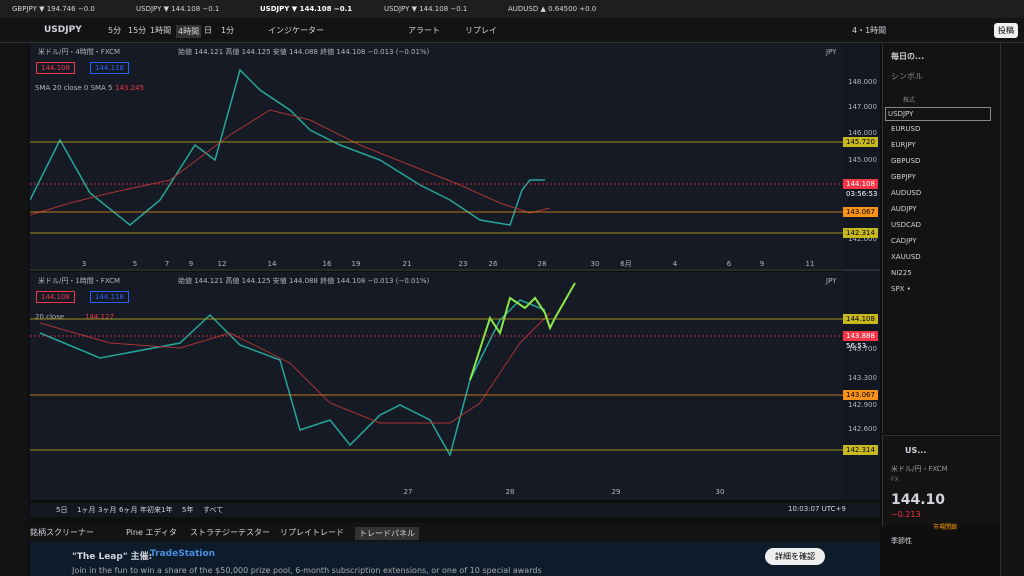  Describe the element at coordinates (112, 557) in the screenshot. I see `banner-title: "The Leap" 主催:` at that location.